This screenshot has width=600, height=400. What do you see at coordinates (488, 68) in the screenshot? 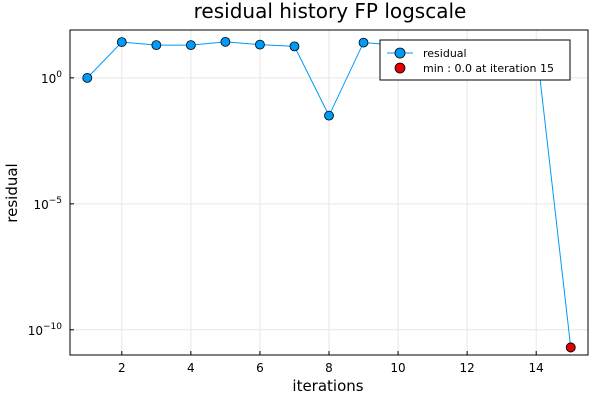
I see `legend-min-label: min : 0.0 at iteration 15` at bounding box center [488, 68].